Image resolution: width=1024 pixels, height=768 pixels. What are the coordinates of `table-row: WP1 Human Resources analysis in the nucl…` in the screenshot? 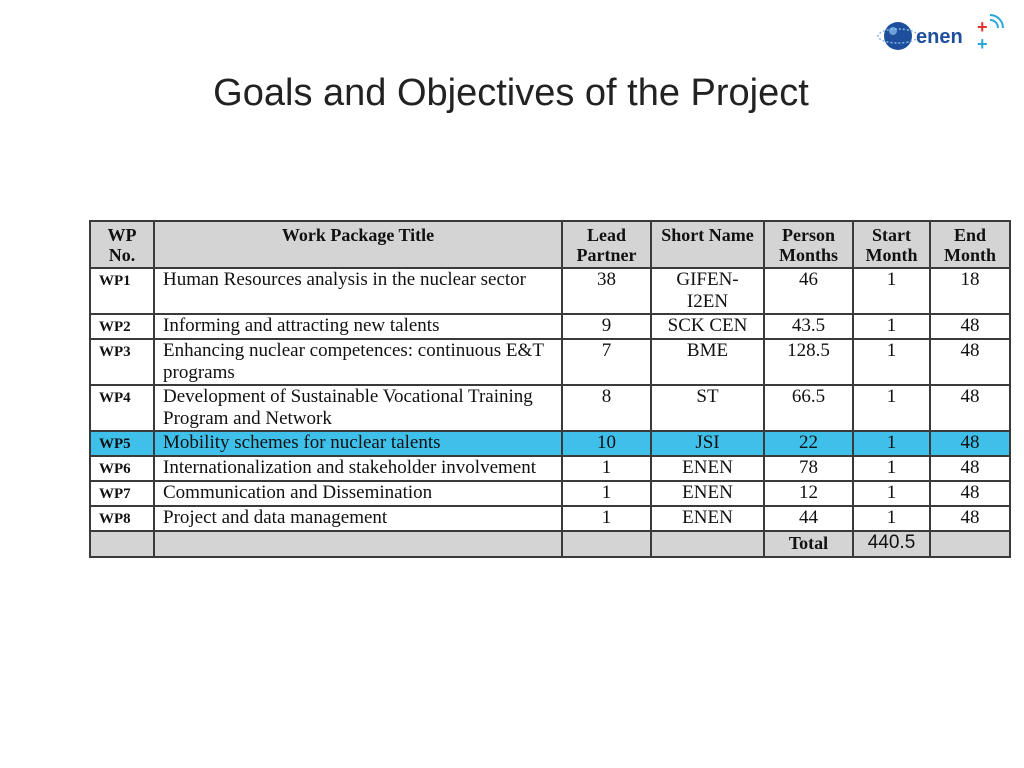 It's located at (550, 291).